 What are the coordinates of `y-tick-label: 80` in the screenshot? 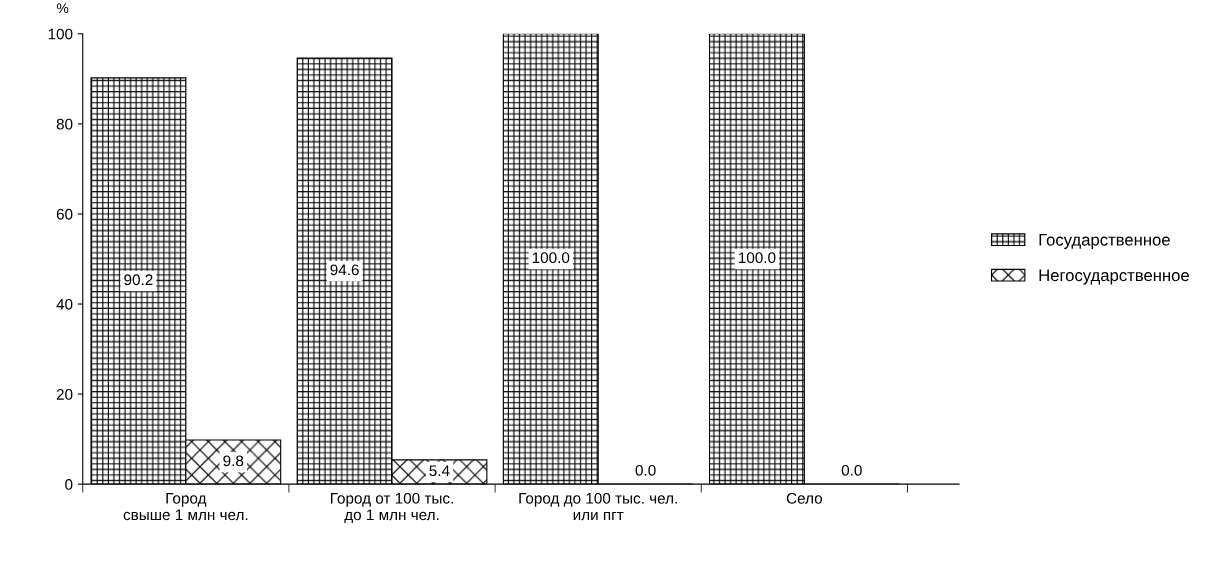 It's located at (64, 124).